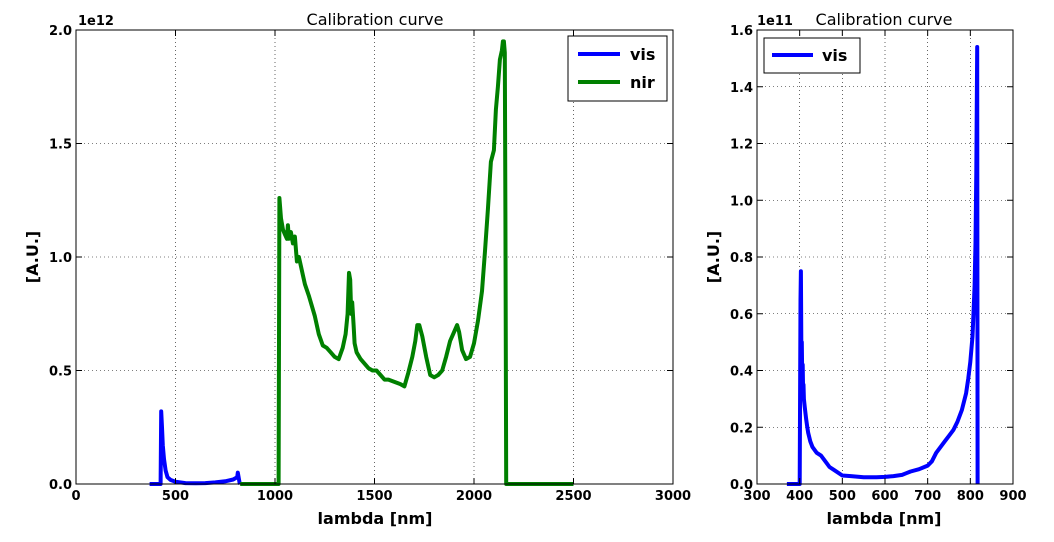  Describe the element at coordinates (642, 82) in the screenshot. I see `legend-label-nir: nir` at that location.